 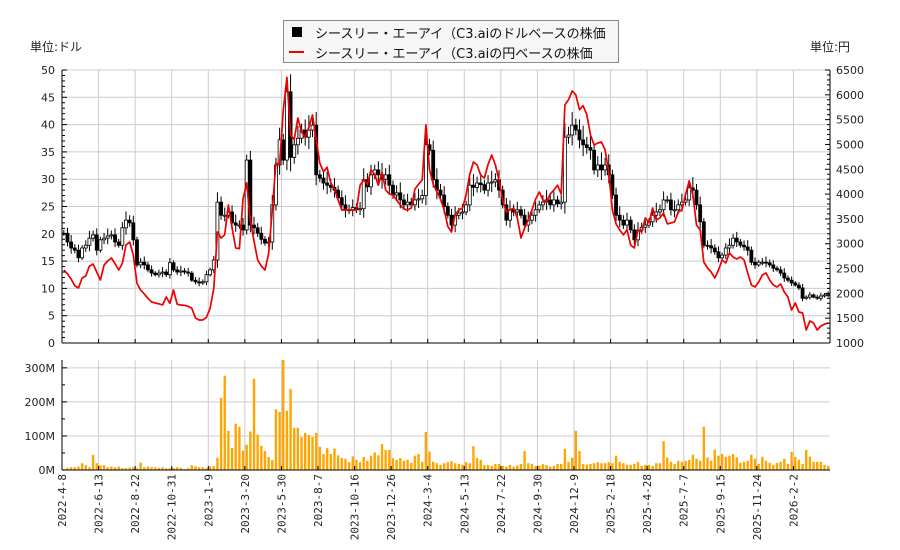 I want to click on right-axis-tick-label: 4500, so click(x=850, y=169).